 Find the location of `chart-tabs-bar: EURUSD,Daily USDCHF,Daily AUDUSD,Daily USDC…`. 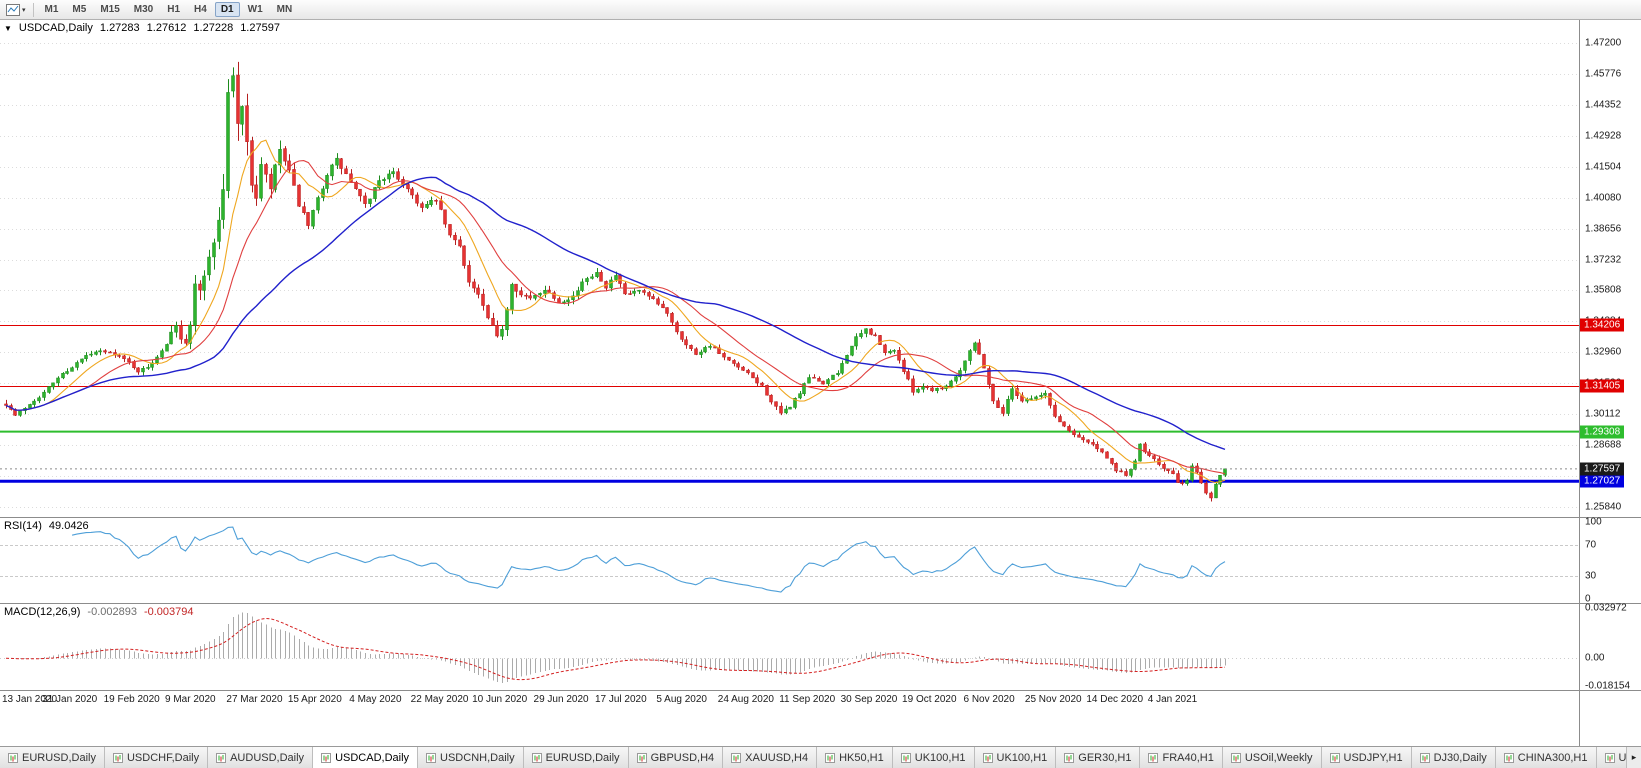

chart-tabs-bar: EURUSD,Daily USDCHF,Daily AUDUSD,Daily USDC… is located at coordinates (820, 757).